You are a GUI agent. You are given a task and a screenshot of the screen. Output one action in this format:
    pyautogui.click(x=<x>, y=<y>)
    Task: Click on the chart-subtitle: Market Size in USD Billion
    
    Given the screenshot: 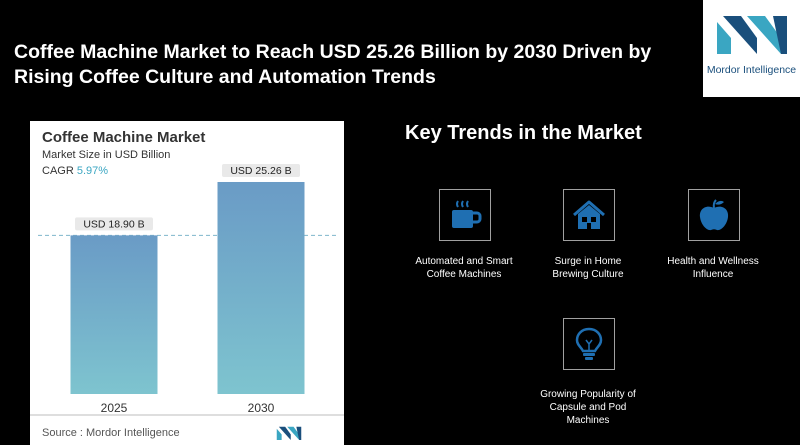 What is the action you would take?
    pyautogui.click(x=106, y=155)
    